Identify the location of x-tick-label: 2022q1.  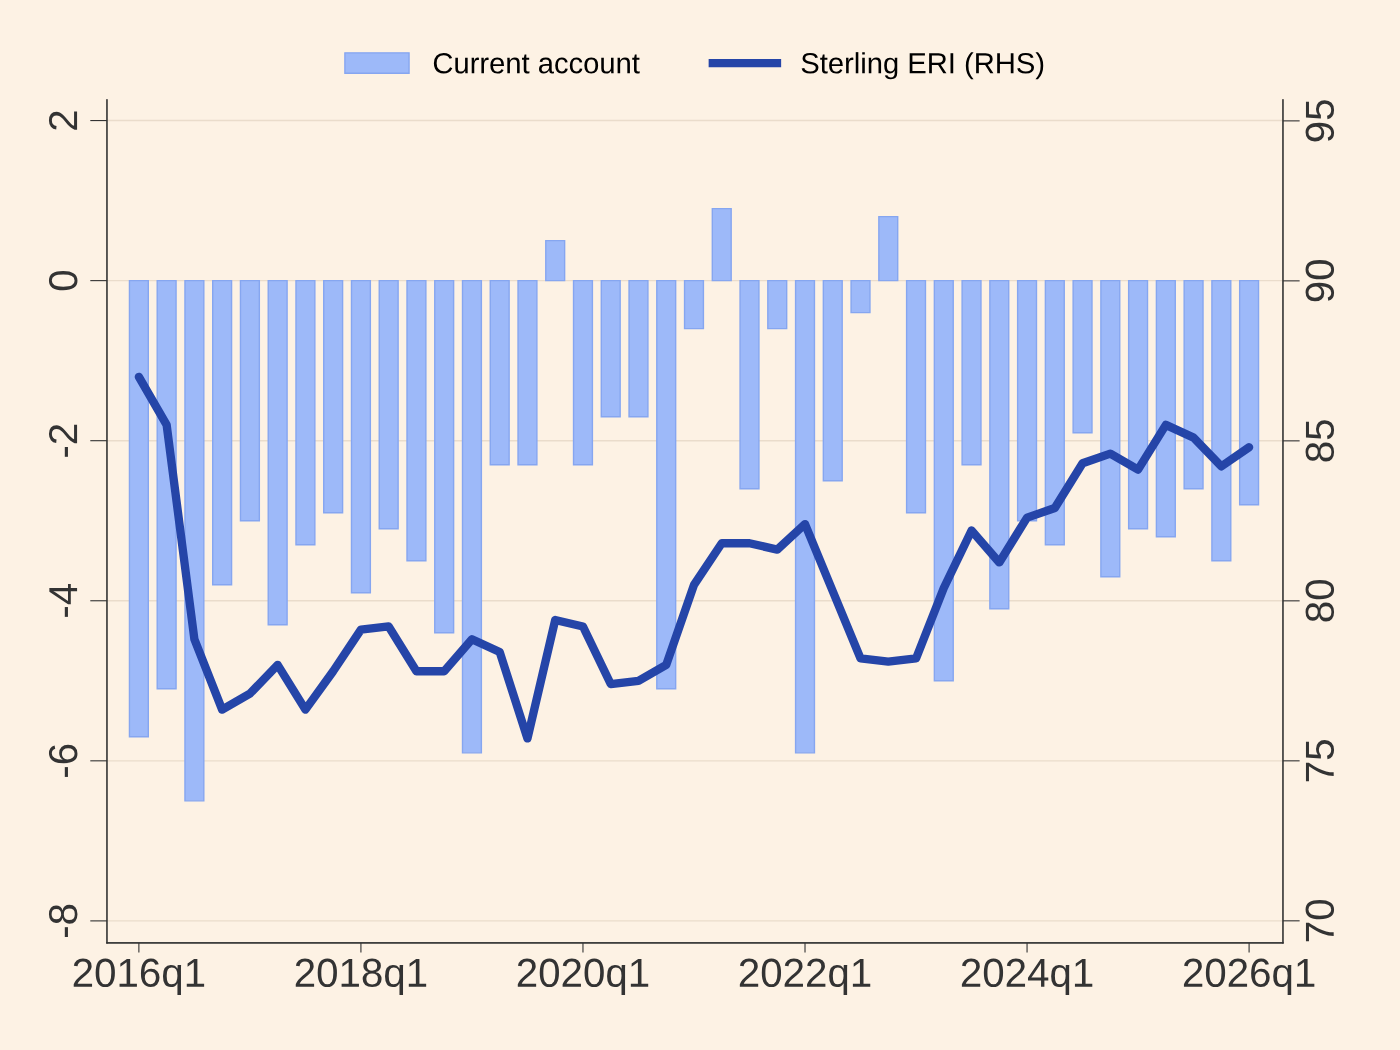
(805, 977).